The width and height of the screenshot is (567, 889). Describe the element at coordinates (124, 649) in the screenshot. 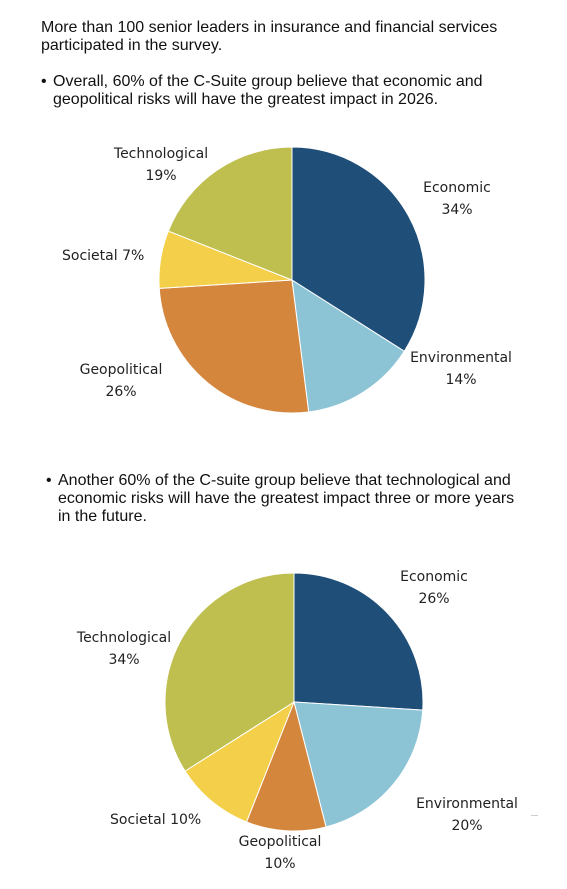

I see `pie2-label-technological: Technological 34%` at that location.